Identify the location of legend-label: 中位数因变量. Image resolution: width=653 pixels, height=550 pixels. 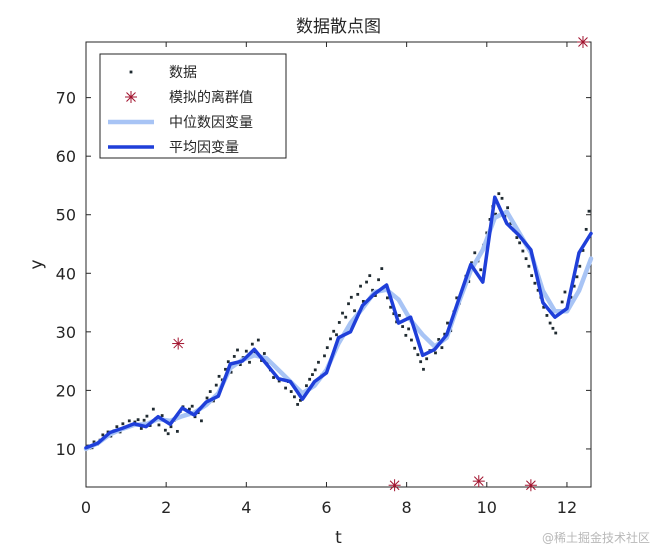
(211, 123).